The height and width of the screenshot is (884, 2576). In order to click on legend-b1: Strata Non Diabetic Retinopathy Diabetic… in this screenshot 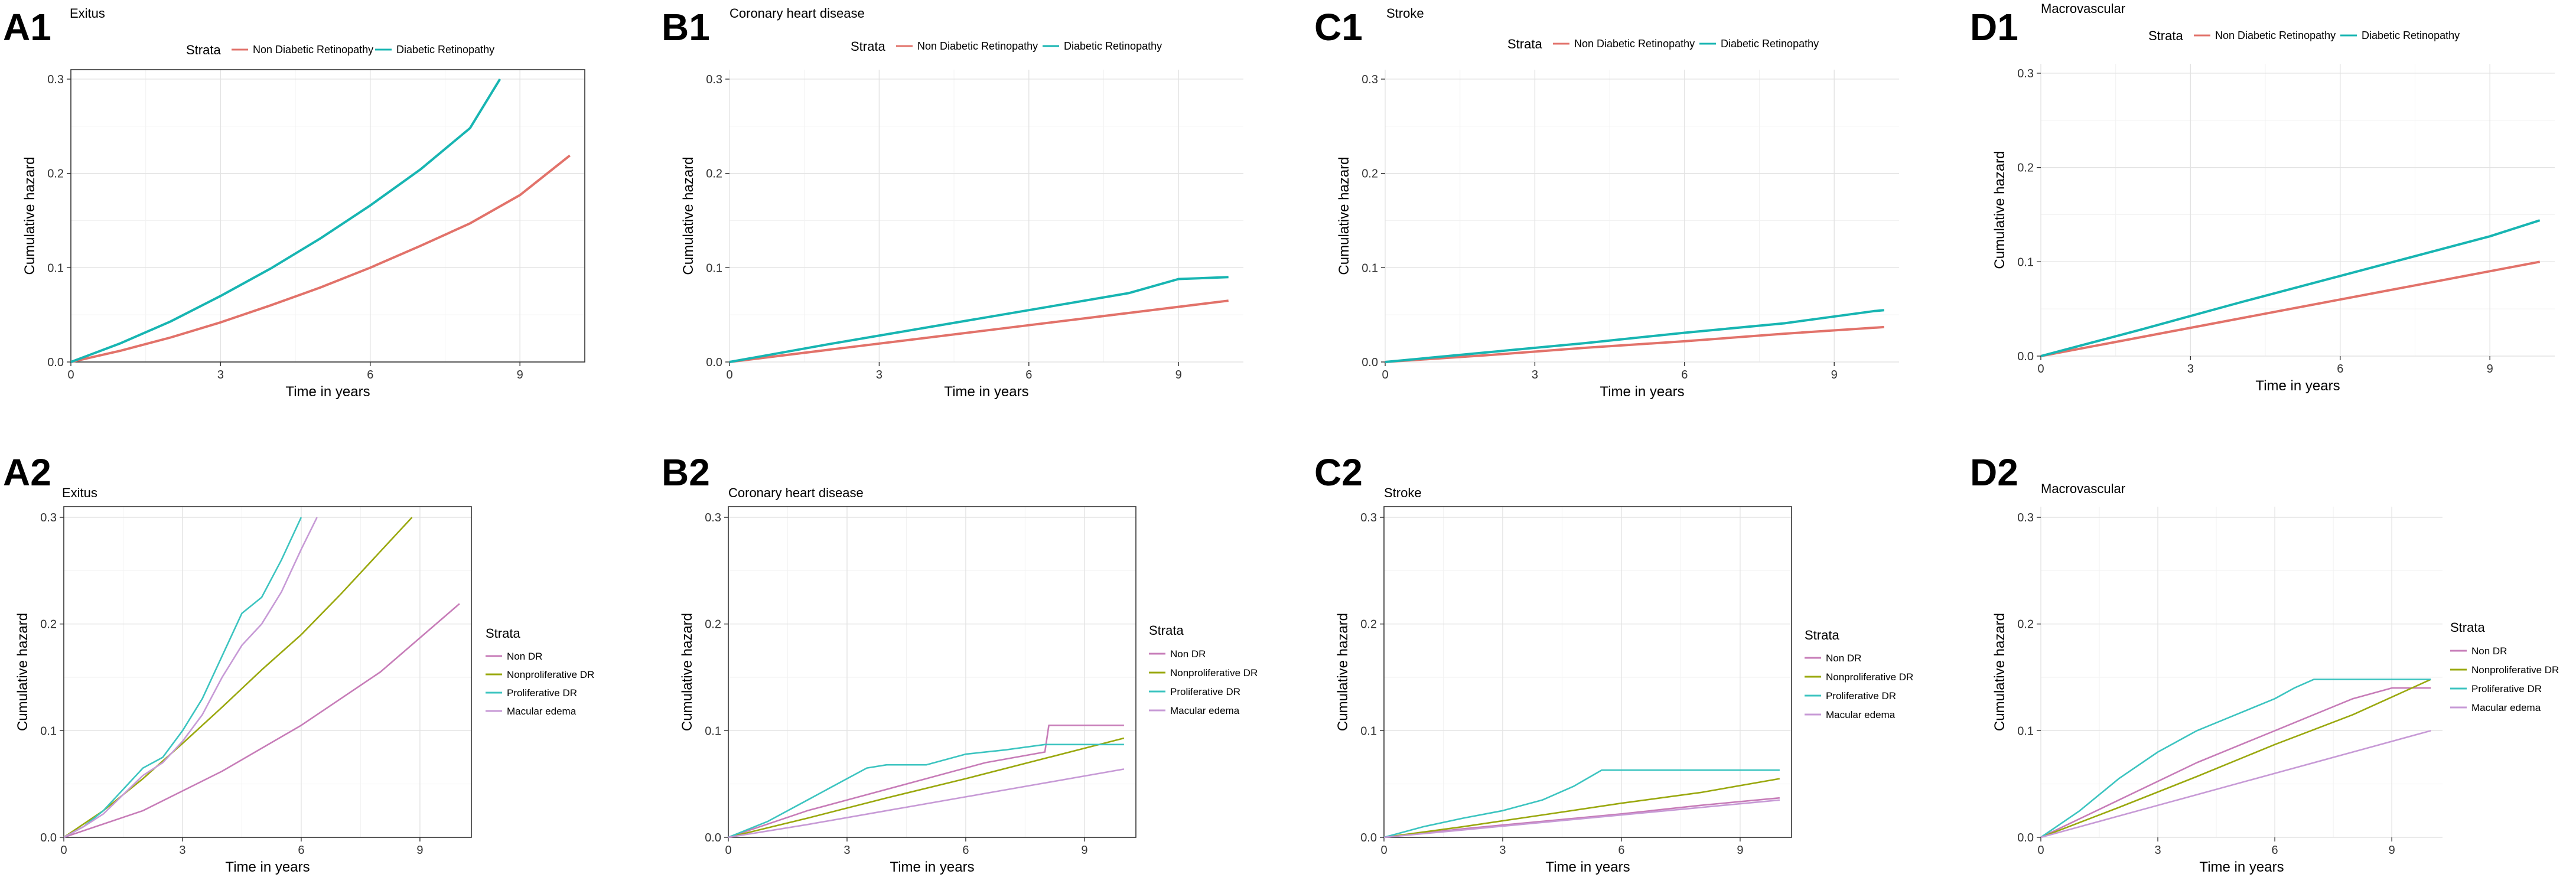, I will do `click(1006, 46)`.